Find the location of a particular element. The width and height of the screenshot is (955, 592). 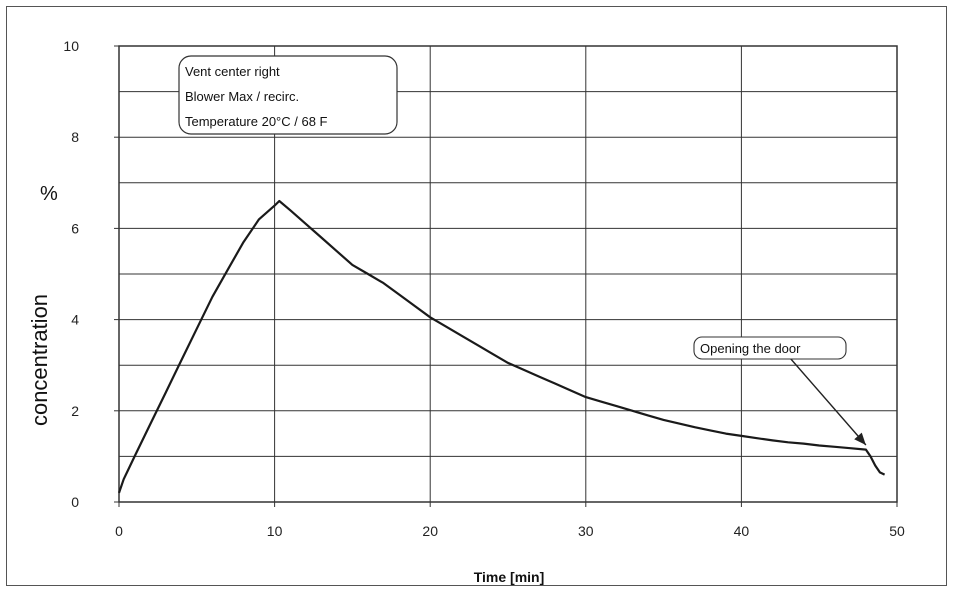

y-axis-title: concentration is located at coordinates (39, 360).